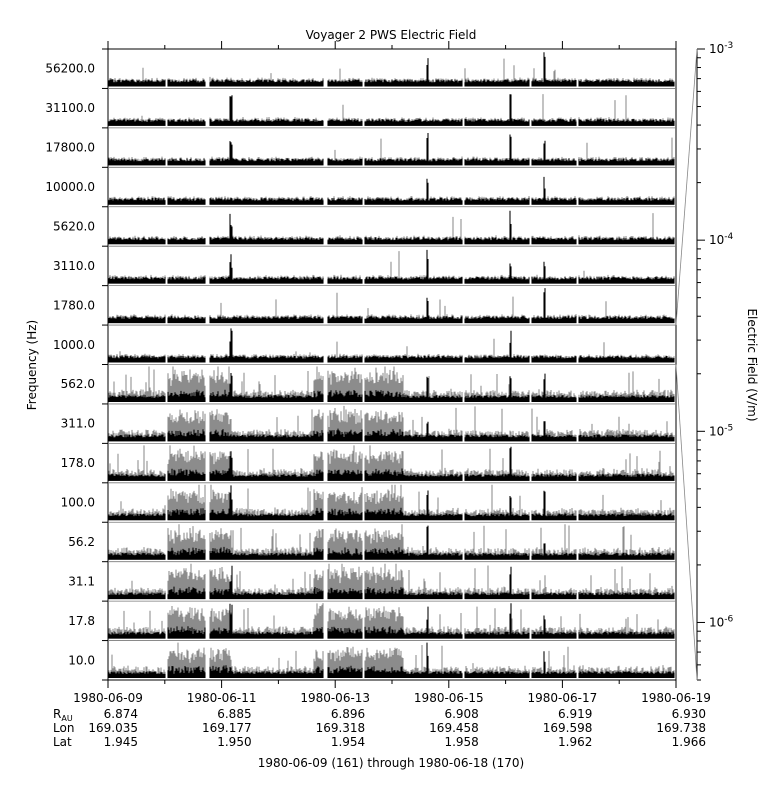  I want to click on freq-label-178.0: 178.0, so click(78, 463).